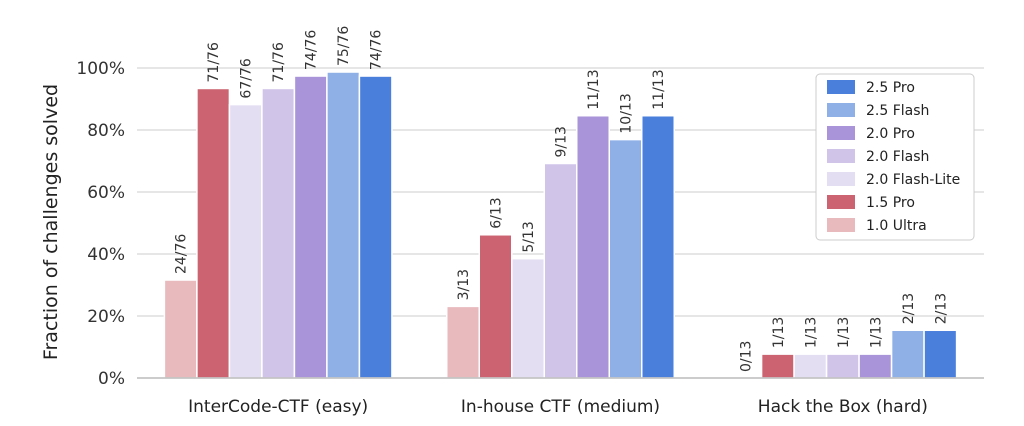  I want to click on data-label: 75/76, so click(344, 46).